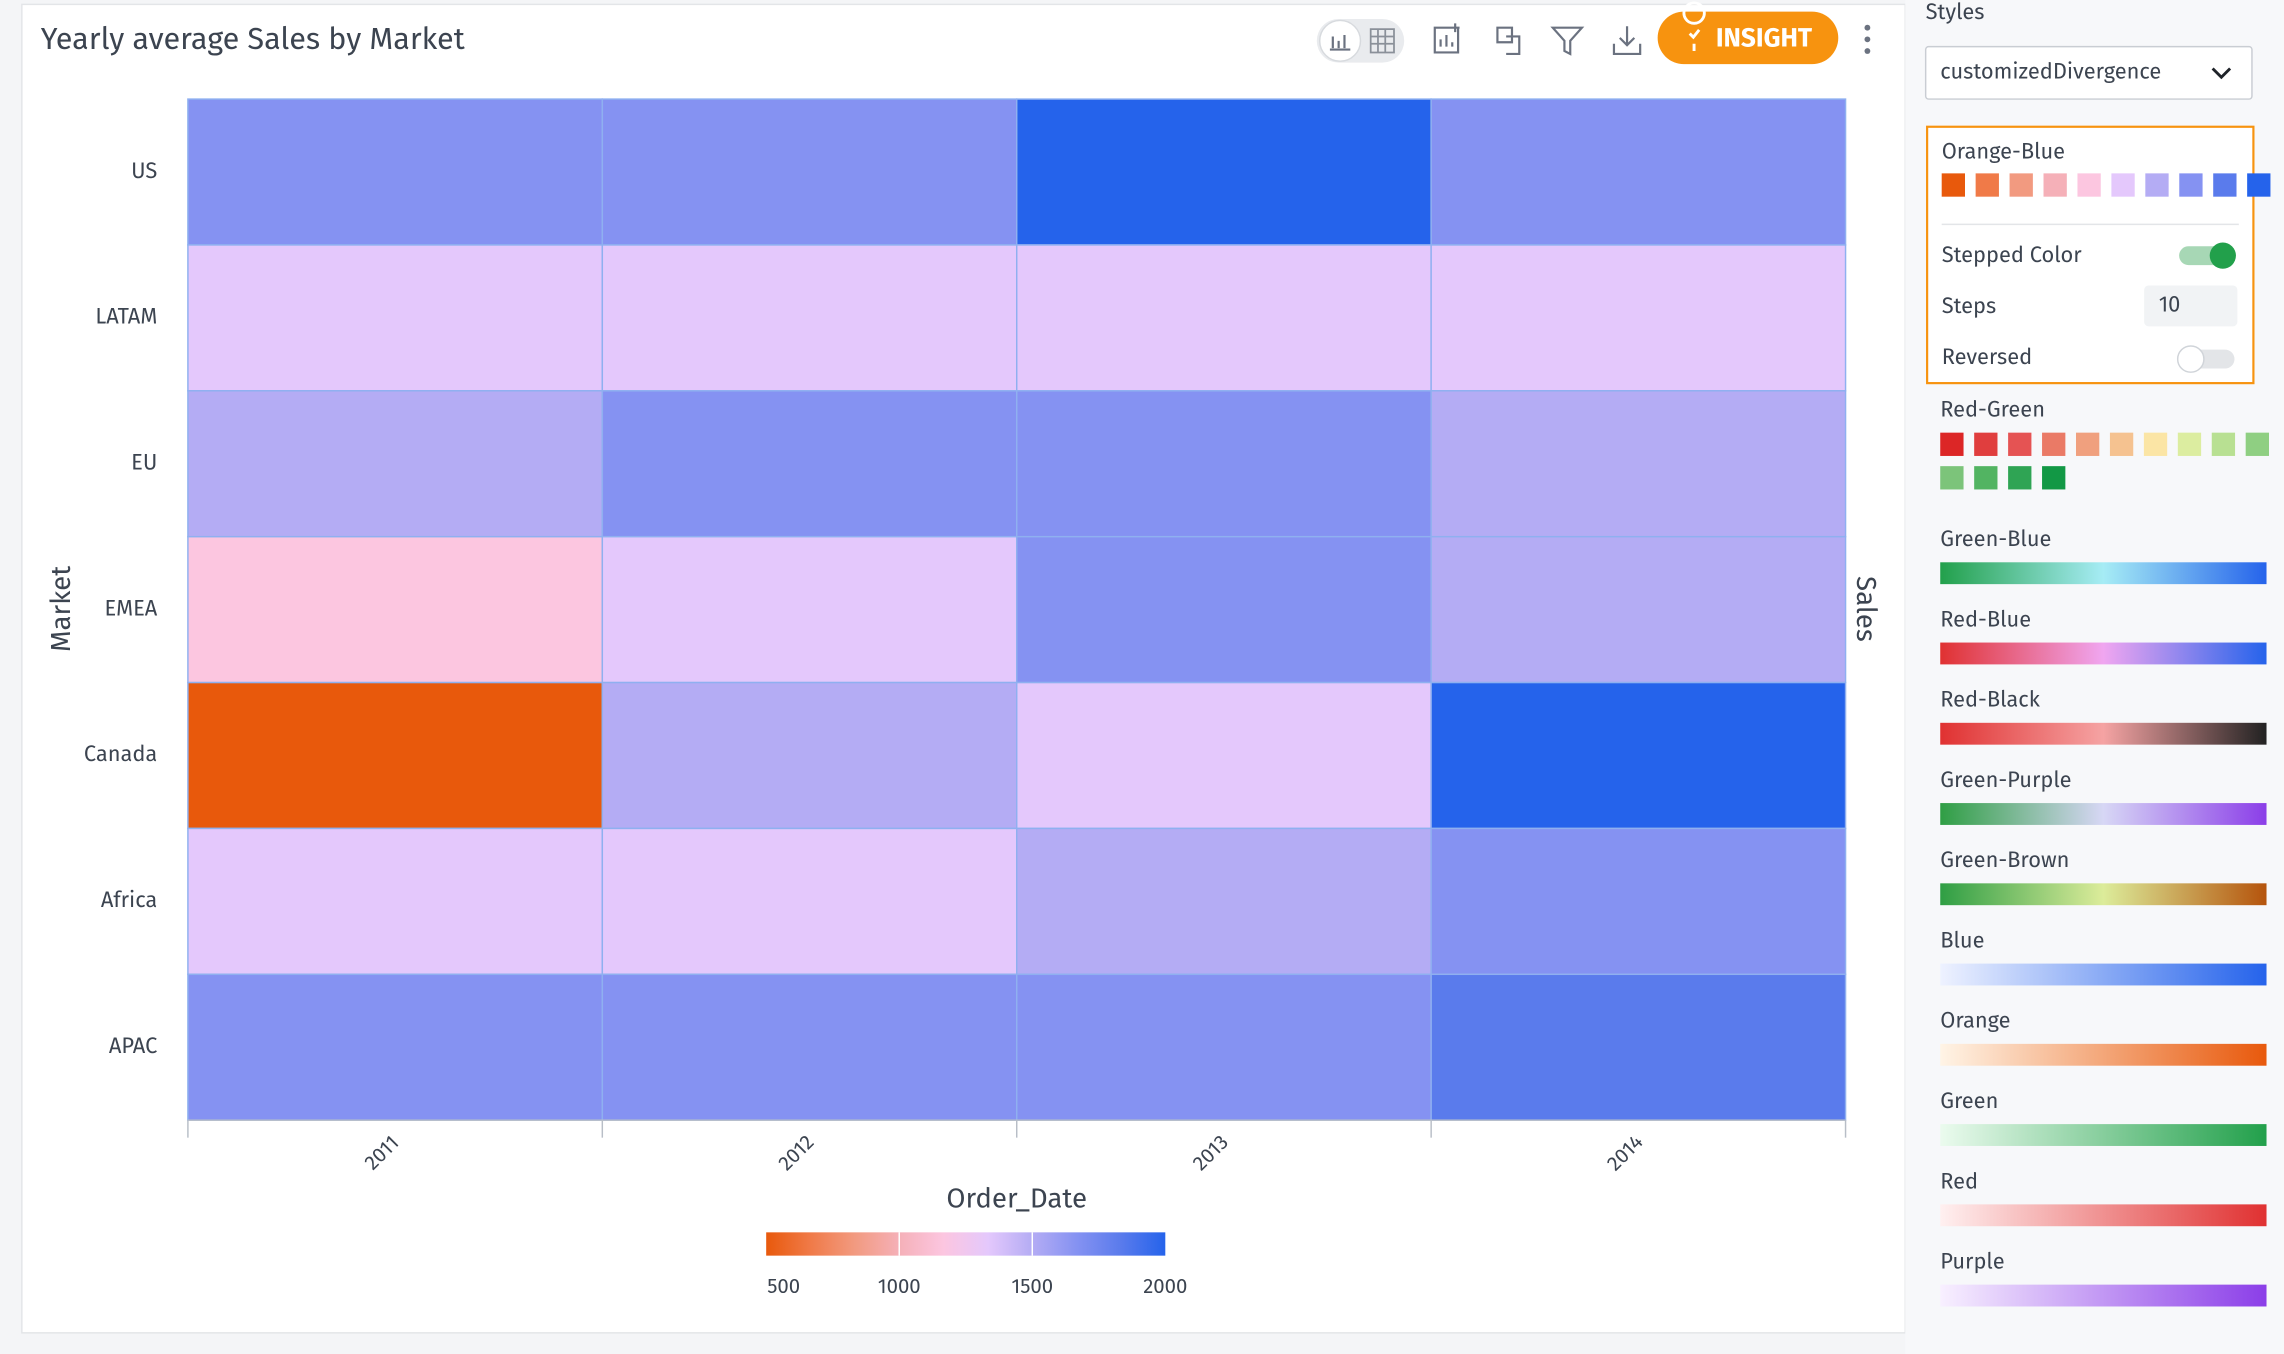 This screenshot has width=2284, height=1354. What do you see at coordinates (2190, 359) in the screenshot?
I see `reversed-toggle-knob` at bounding box center [2190, 359].